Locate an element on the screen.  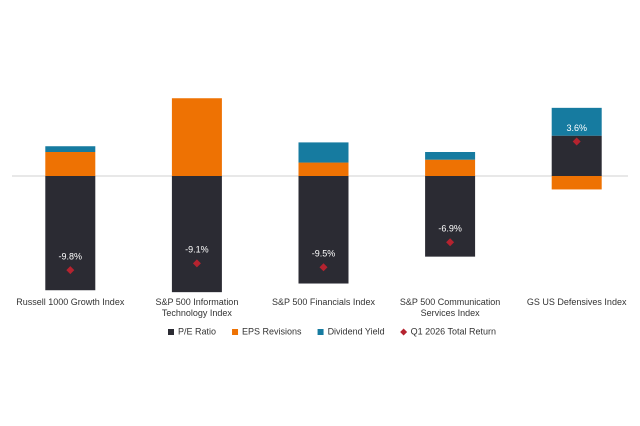
data-label: 3.6% is located at coordinates (576, 128).